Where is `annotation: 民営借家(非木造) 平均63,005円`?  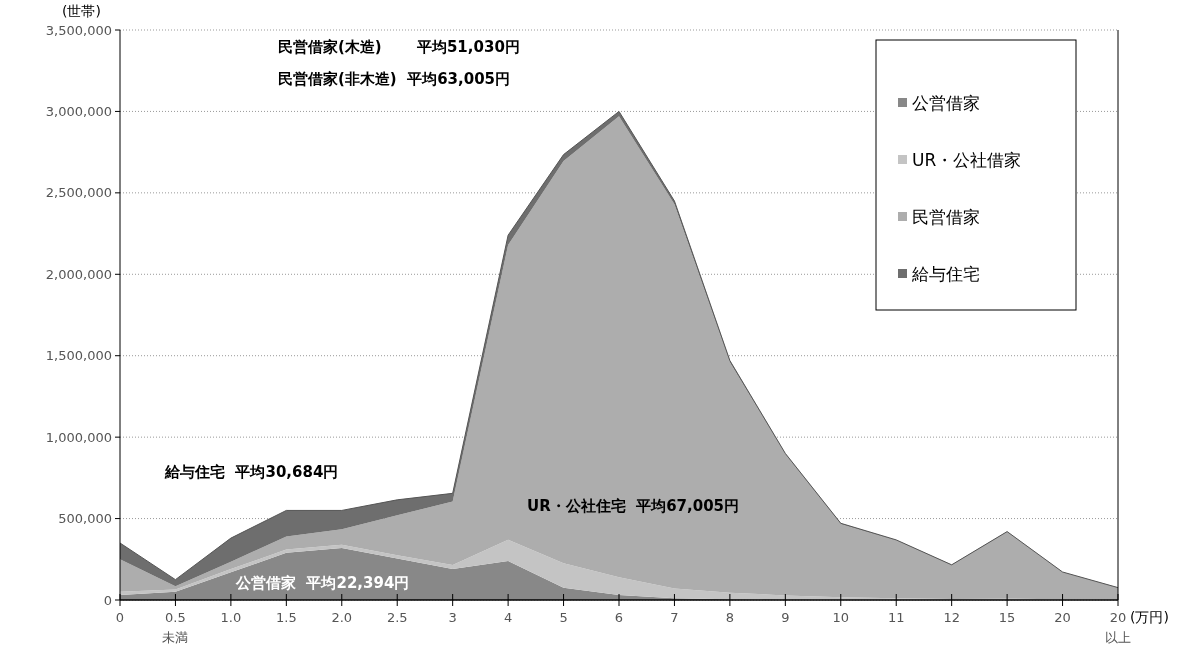
annotation: 民営借家(非木造) 平均63,005円 is located at coordinates (394, 79).